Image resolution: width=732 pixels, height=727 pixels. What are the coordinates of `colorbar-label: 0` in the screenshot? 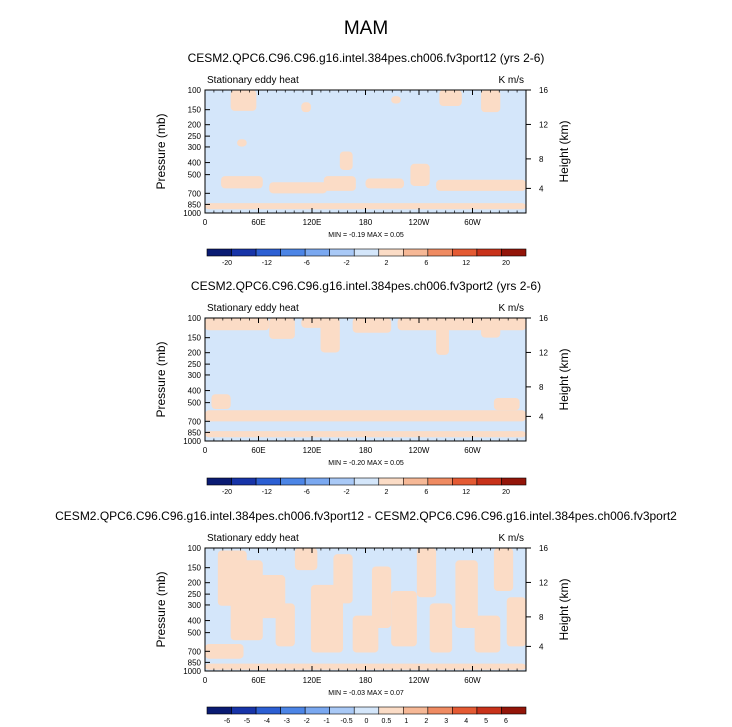 It's located at (367, 721).